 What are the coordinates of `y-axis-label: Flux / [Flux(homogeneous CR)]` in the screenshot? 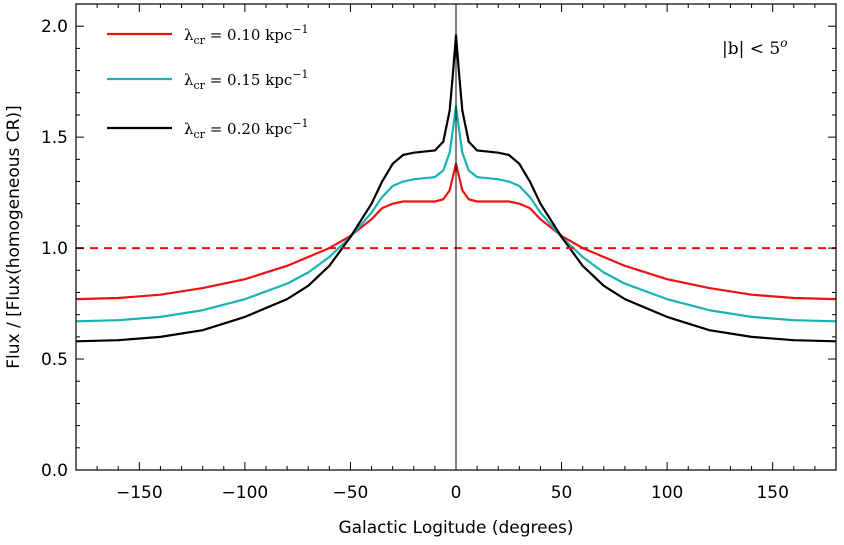 It's located at (14, 236).